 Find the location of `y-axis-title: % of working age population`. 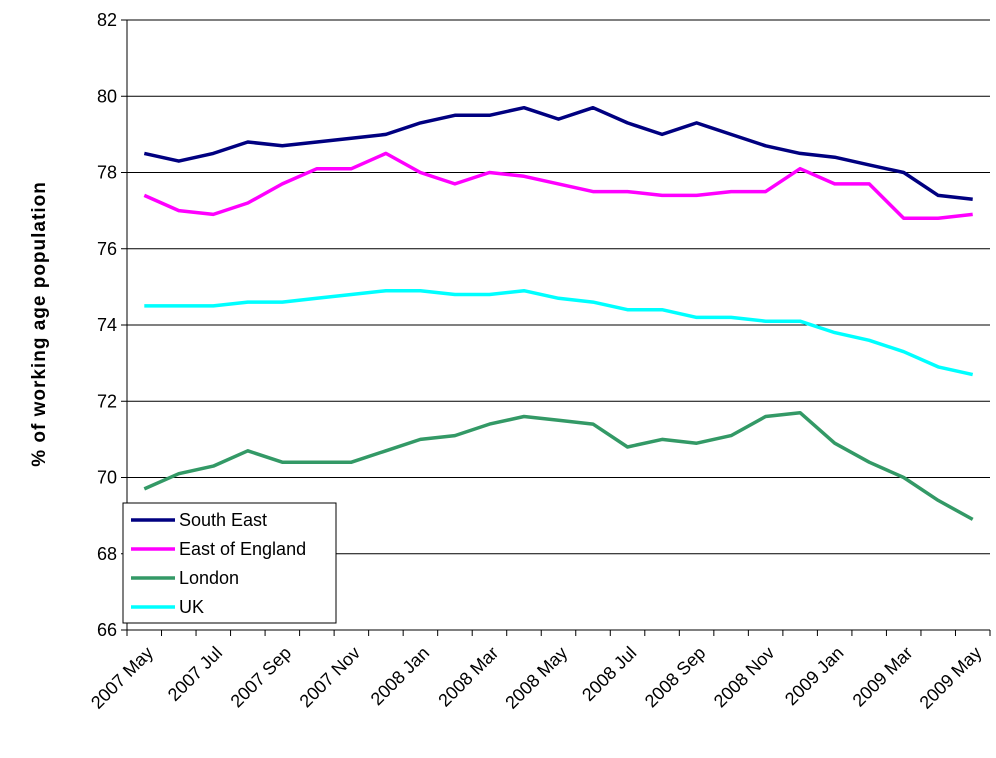

y-axis-title: % of working age population is located at coordinates (39, 324).